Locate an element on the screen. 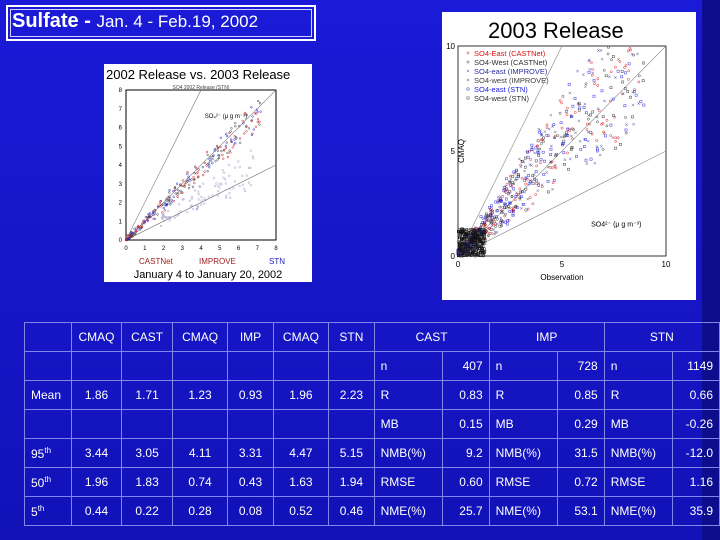 This screenshot has height=540, width=720. title-main-text: Sulfate - is located at coordinates (54, 21).